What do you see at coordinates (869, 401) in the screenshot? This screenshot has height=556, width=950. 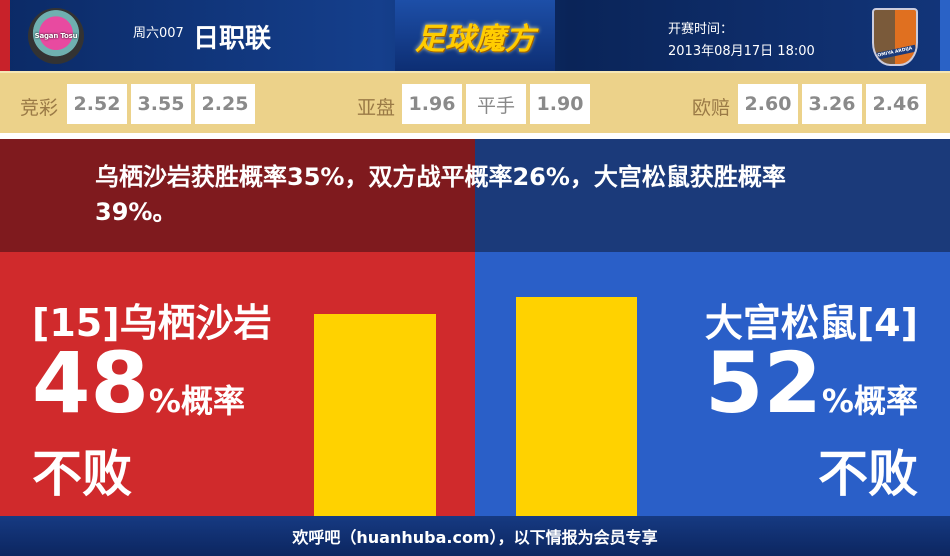 I see `away-percent-unit: %概率` at bounding box center [869, 401].